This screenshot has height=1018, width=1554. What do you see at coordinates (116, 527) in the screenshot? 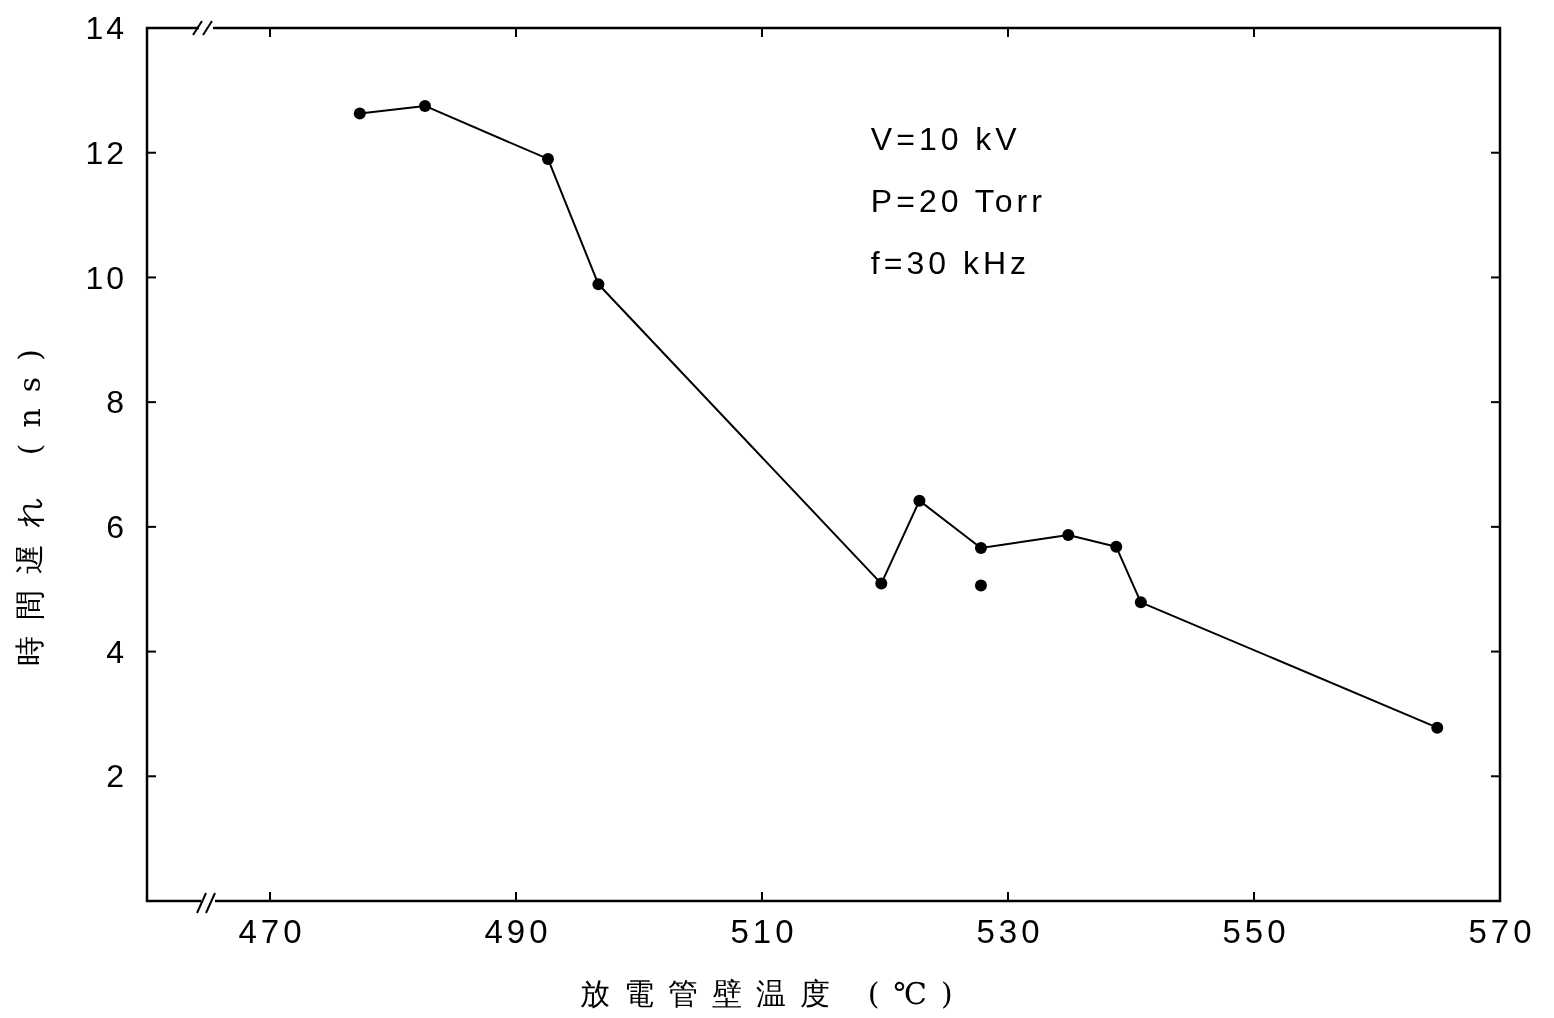
I see `y-tick-label: 6` at bounding box center [116, 527].